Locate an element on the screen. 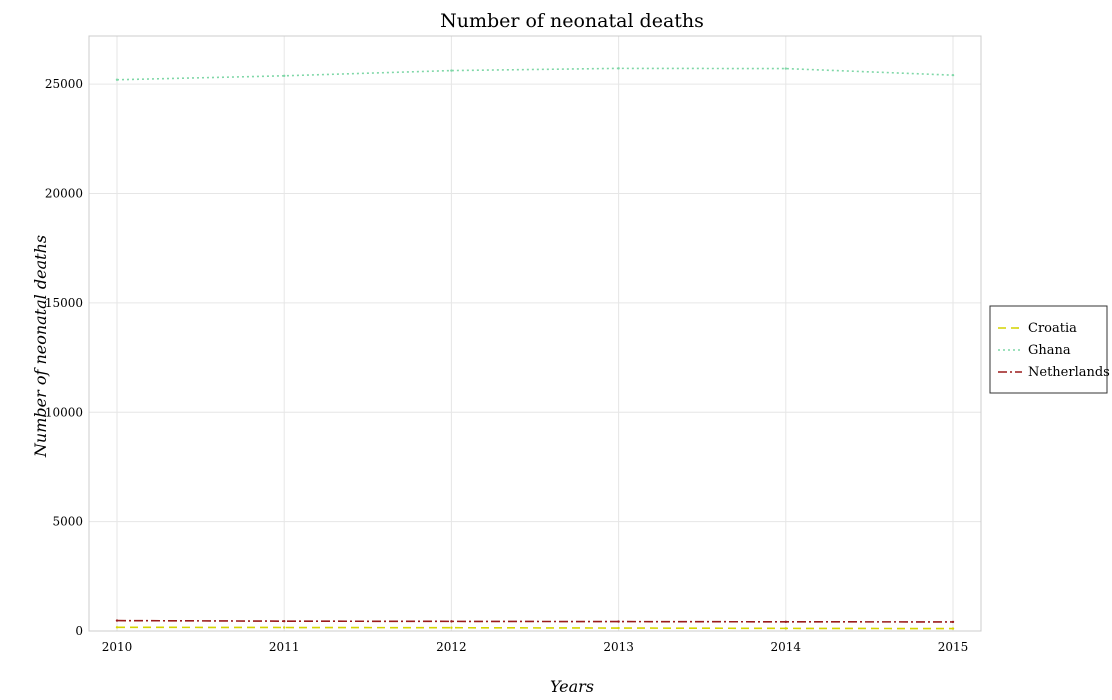 The image size is (1112, 700). y-tick-label: 10000 is located at coordinates (64, 412).